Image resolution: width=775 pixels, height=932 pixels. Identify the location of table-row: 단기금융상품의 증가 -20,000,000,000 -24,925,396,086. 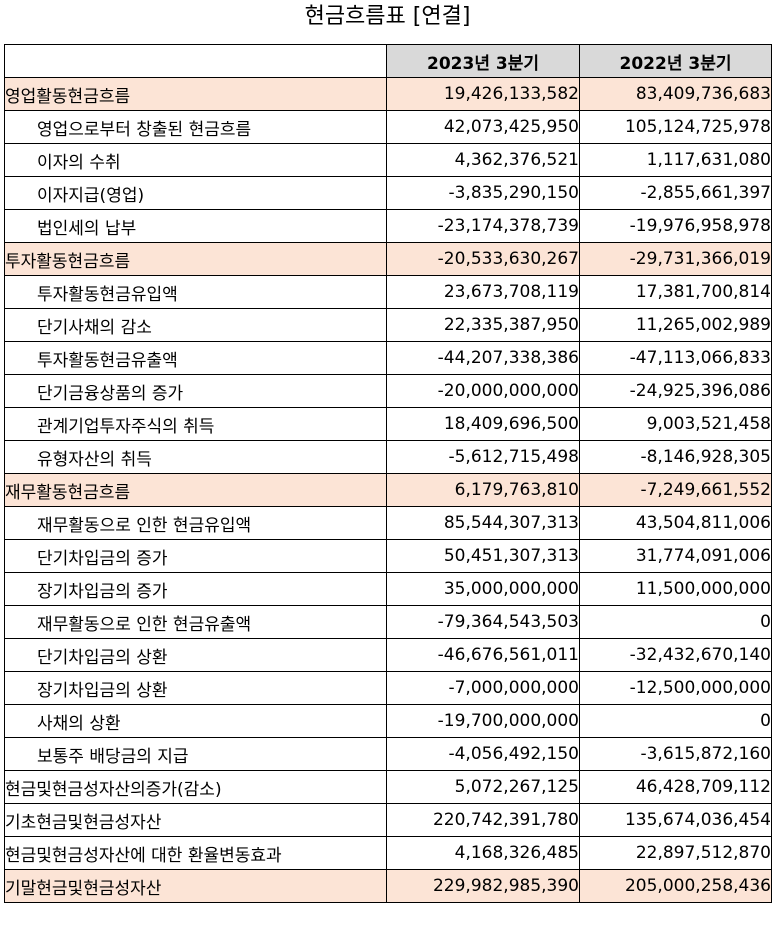
(388, 391).